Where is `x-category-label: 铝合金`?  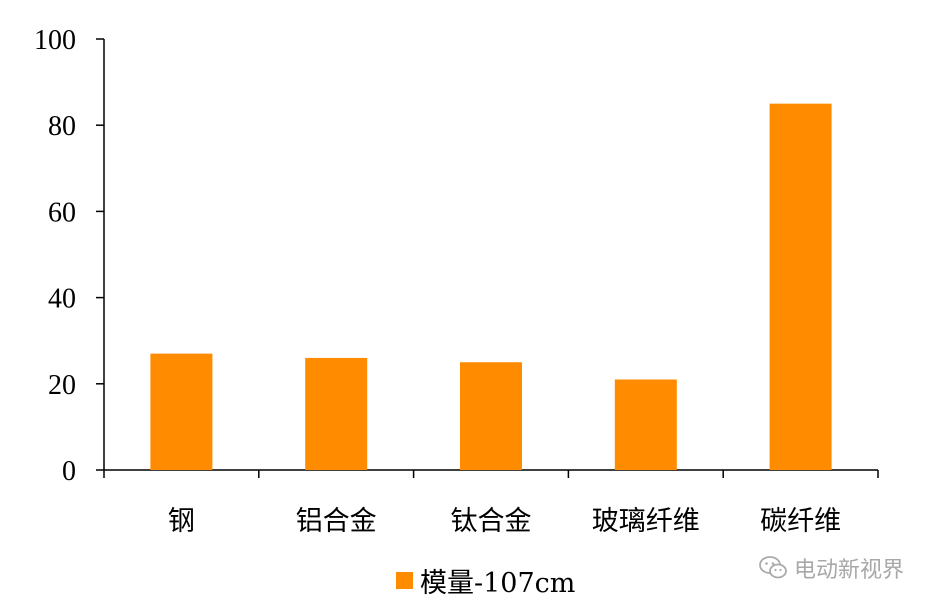 x-category-label: 铝合金 is located at coordinates (336, 521).